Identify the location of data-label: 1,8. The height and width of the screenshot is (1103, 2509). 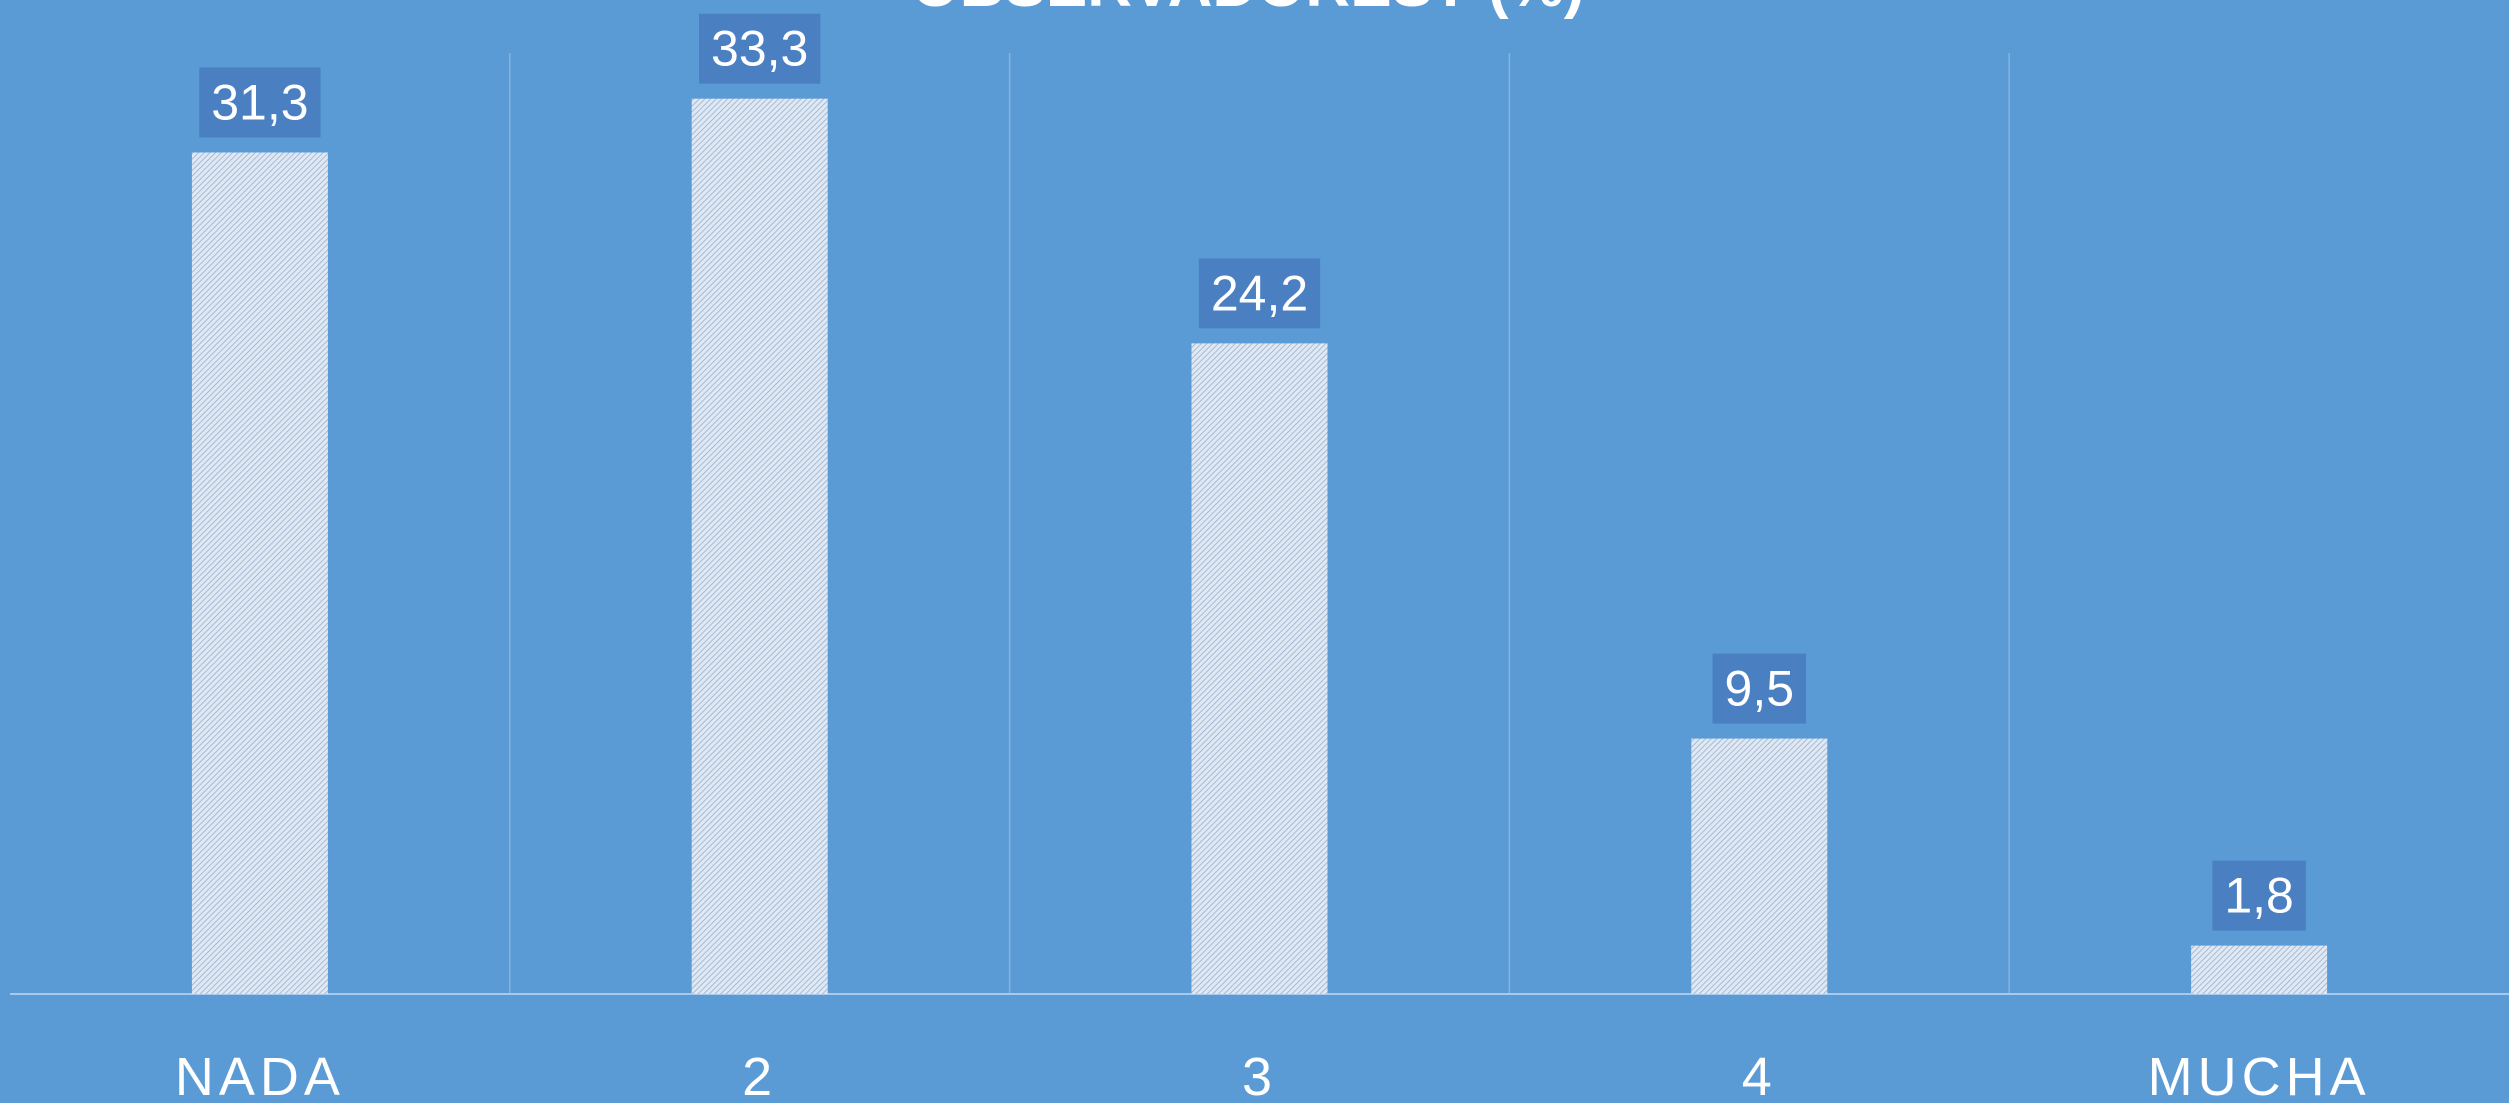
(2259, 896).